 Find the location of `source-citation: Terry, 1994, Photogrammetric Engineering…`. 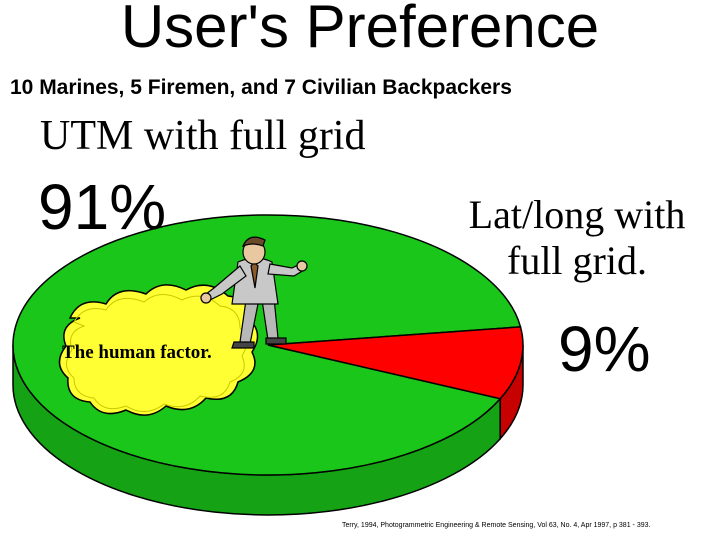

source-citation: Terry, 1994, Photogrammetric Engineering… is located at coordinates (496, 525).